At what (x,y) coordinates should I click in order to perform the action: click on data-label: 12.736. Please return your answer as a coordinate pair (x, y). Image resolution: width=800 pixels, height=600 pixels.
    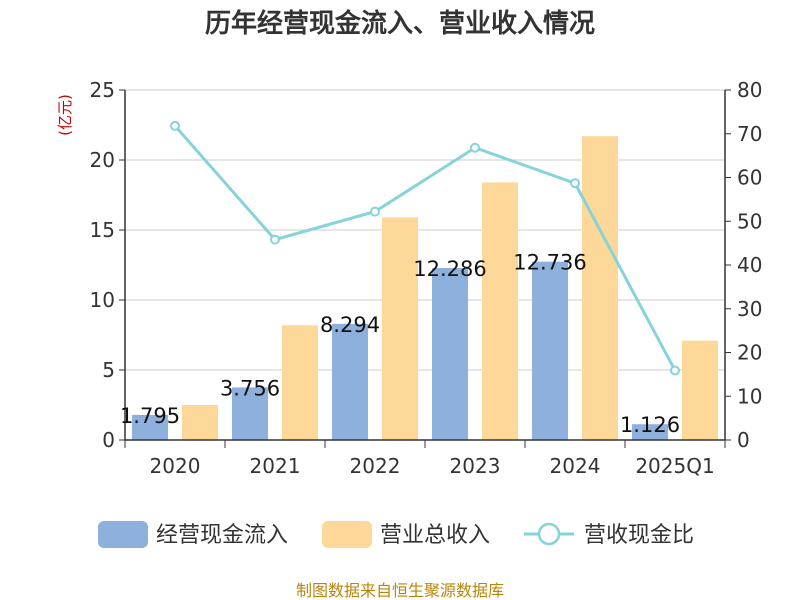
    Looking at the image, I should click on (549, 263).